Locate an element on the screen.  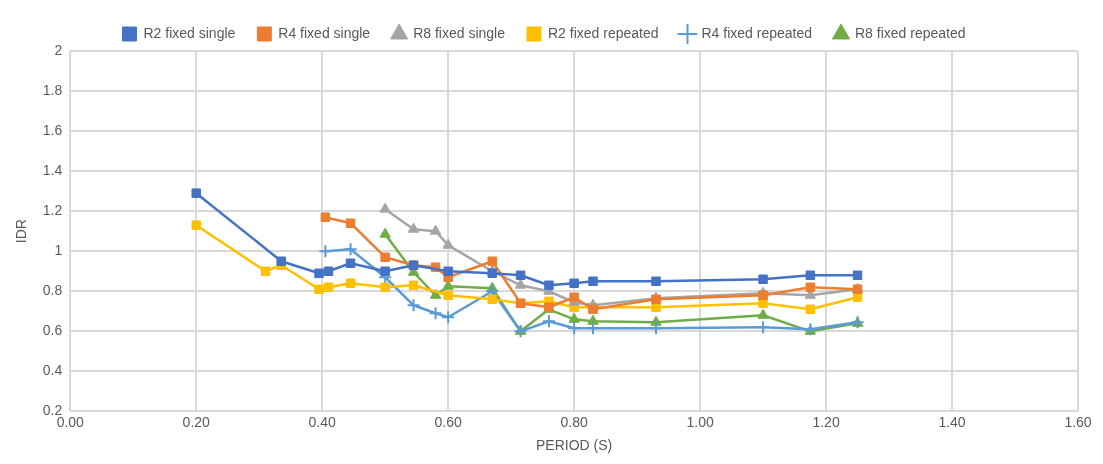
y-axis-title: IDR is located at coordinates (21, 231).